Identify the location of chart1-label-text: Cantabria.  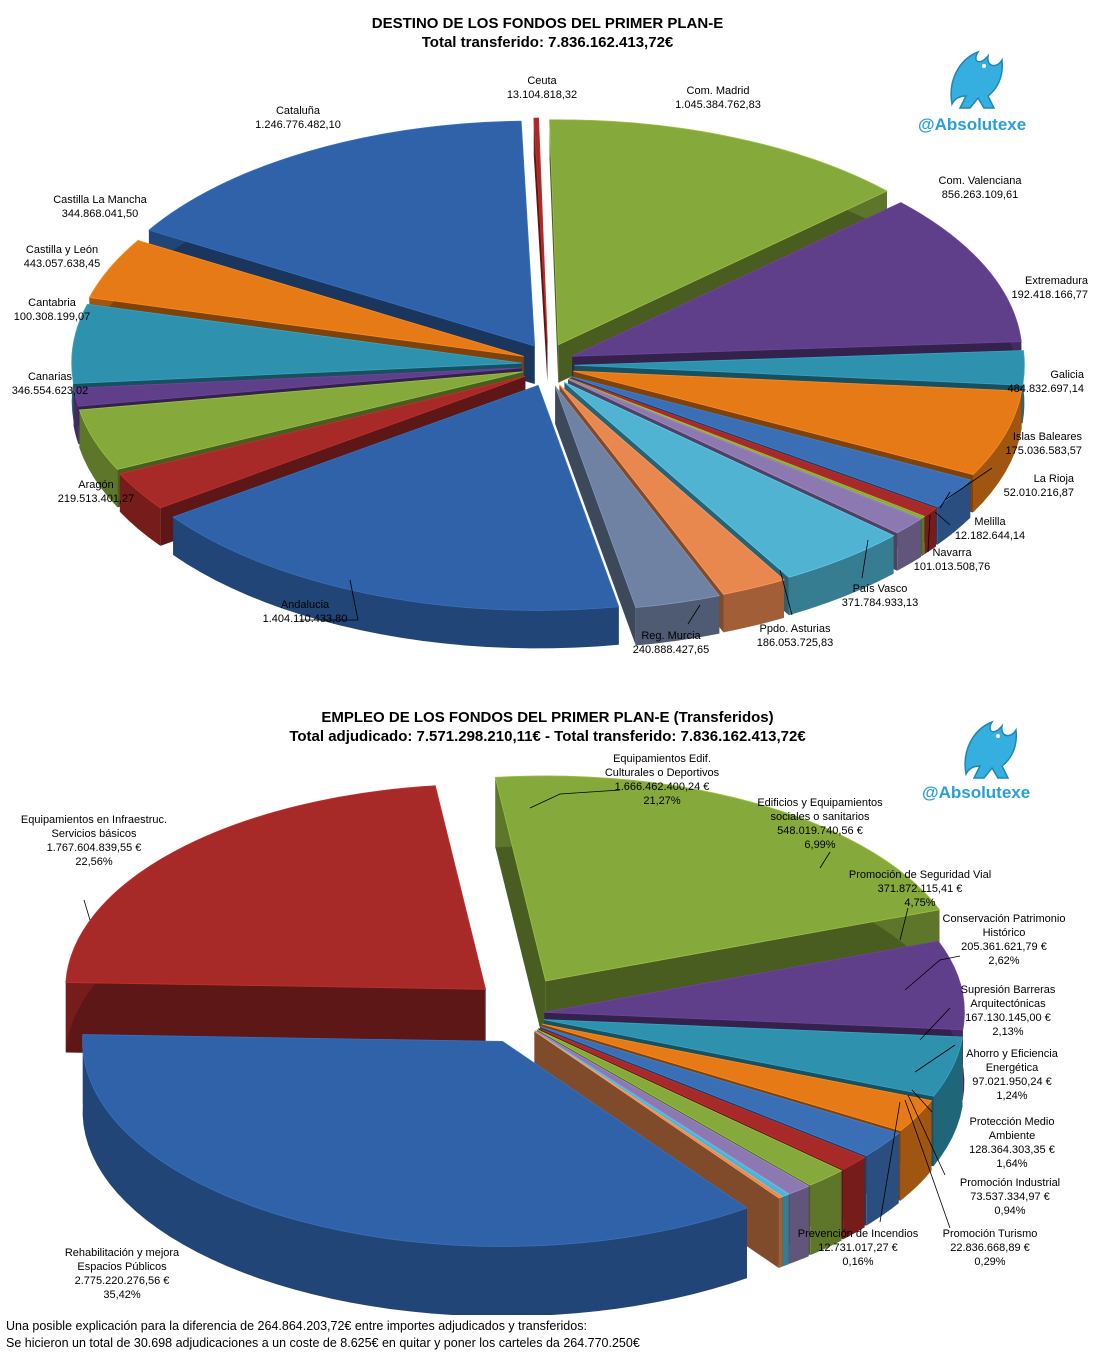
(52, 303).